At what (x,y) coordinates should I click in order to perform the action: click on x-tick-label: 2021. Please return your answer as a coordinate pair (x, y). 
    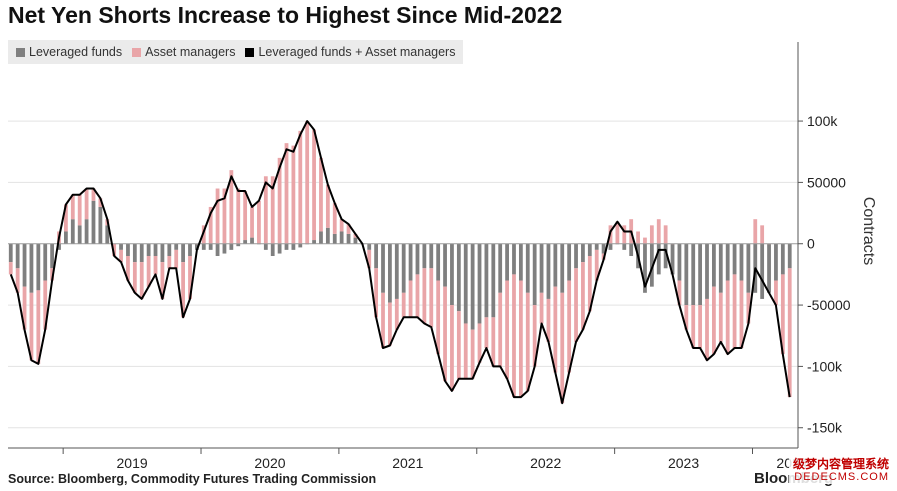
    Looking at the image, I should click on (407, 463).